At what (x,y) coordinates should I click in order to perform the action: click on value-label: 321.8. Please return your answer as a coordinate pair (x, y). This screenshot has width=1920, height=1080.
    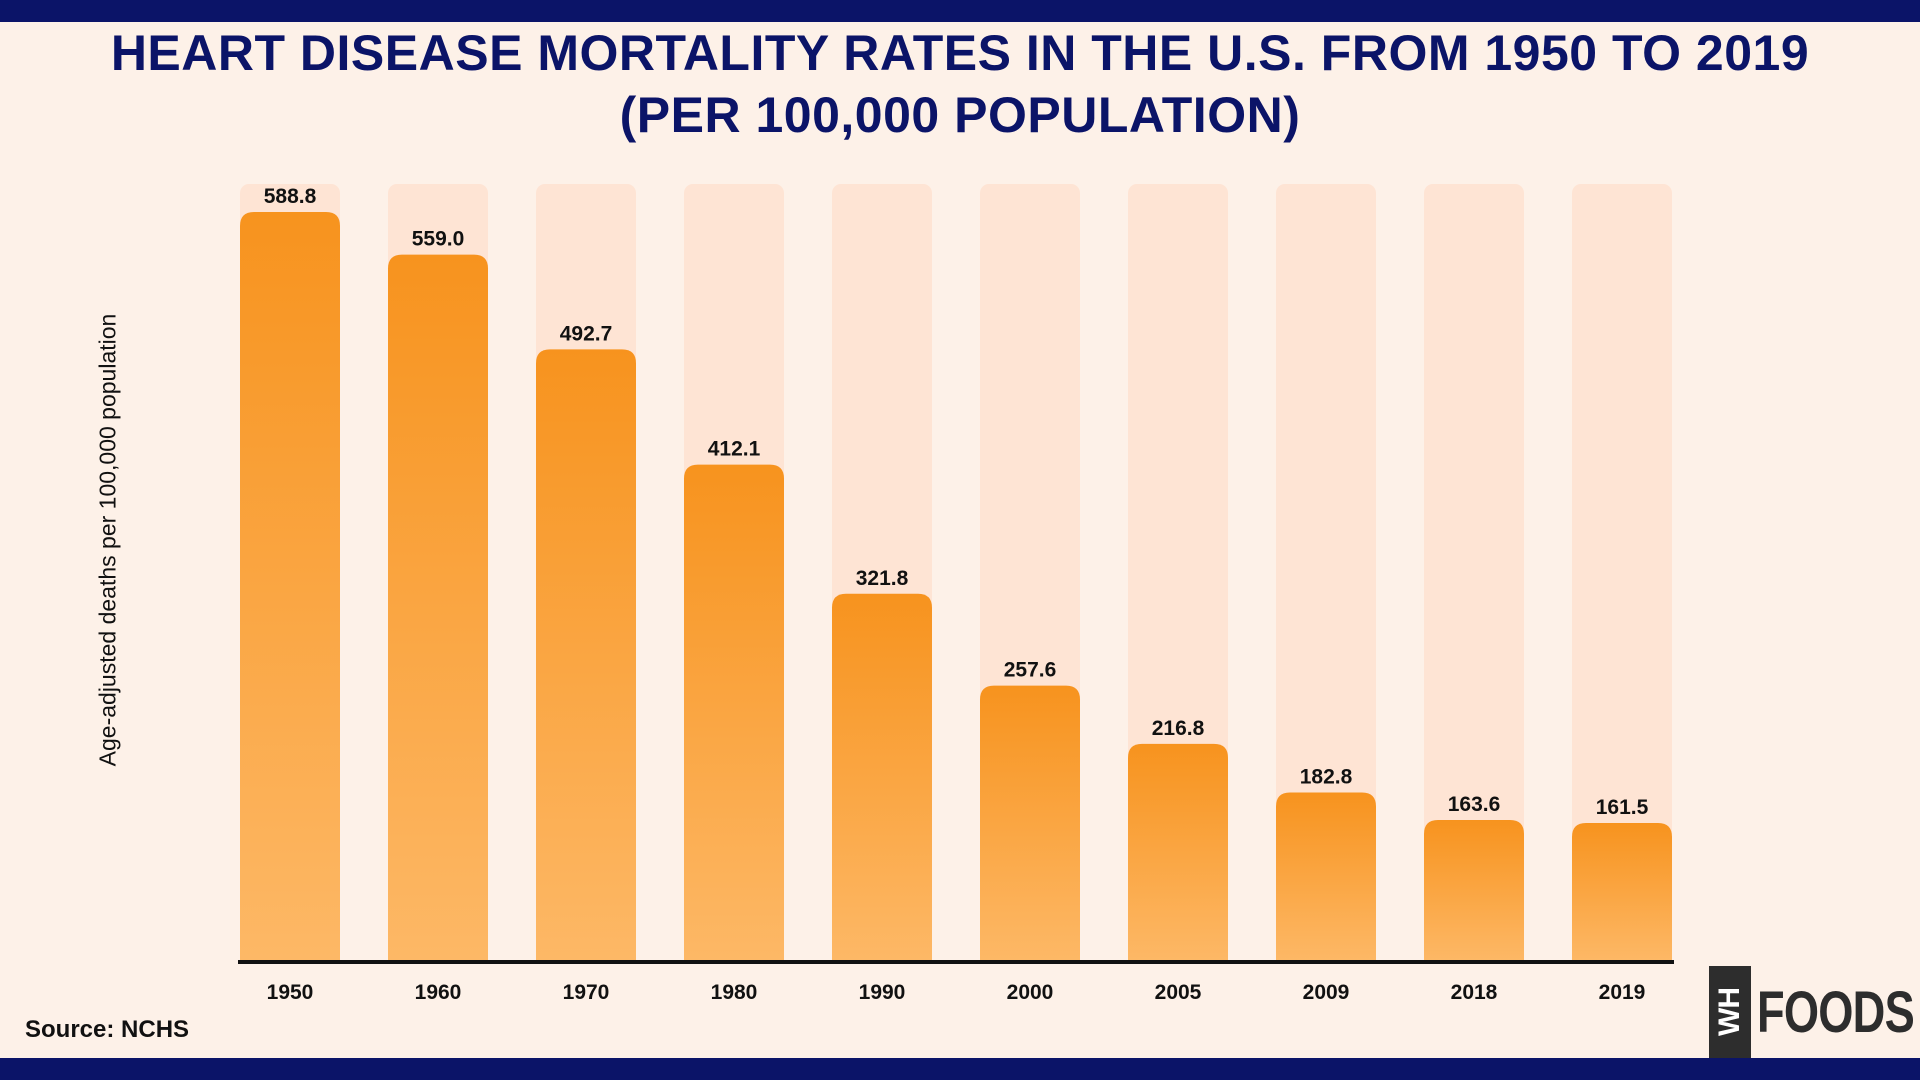
    Looking at the image, I should click on (882, 578).